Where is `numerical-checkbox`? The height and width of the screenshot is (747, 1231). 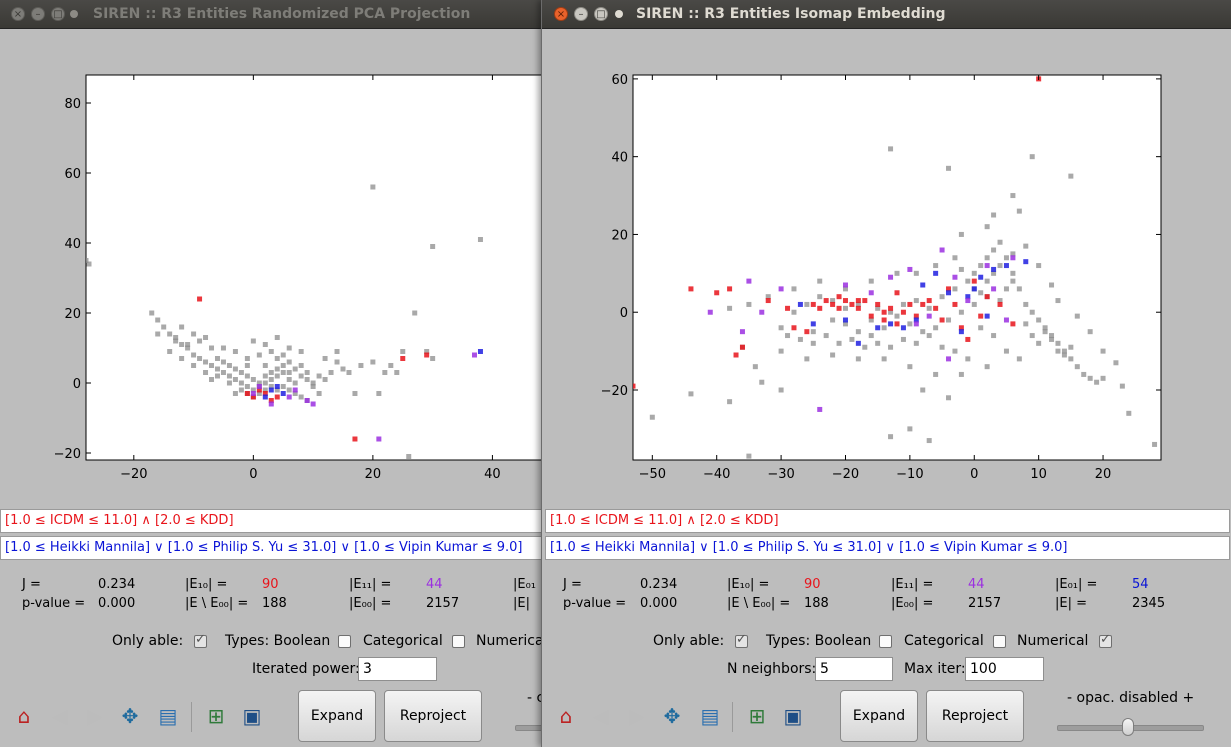
numerical-checkbox is located at coordinates (1105, 640).